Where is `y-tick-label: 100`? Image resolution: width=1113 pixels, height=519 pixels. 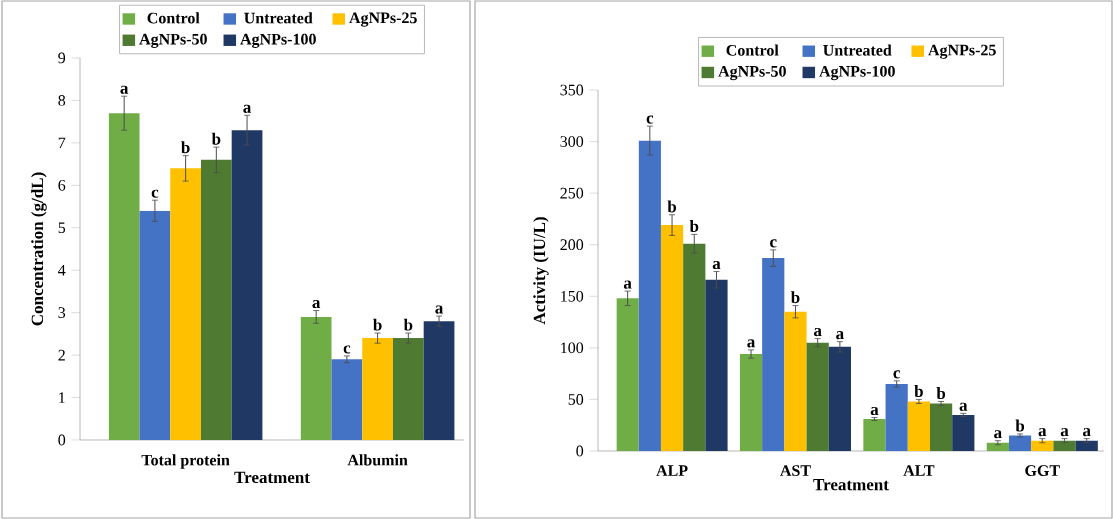 y-tick-label: 100 is located at coordinates (572, 348).